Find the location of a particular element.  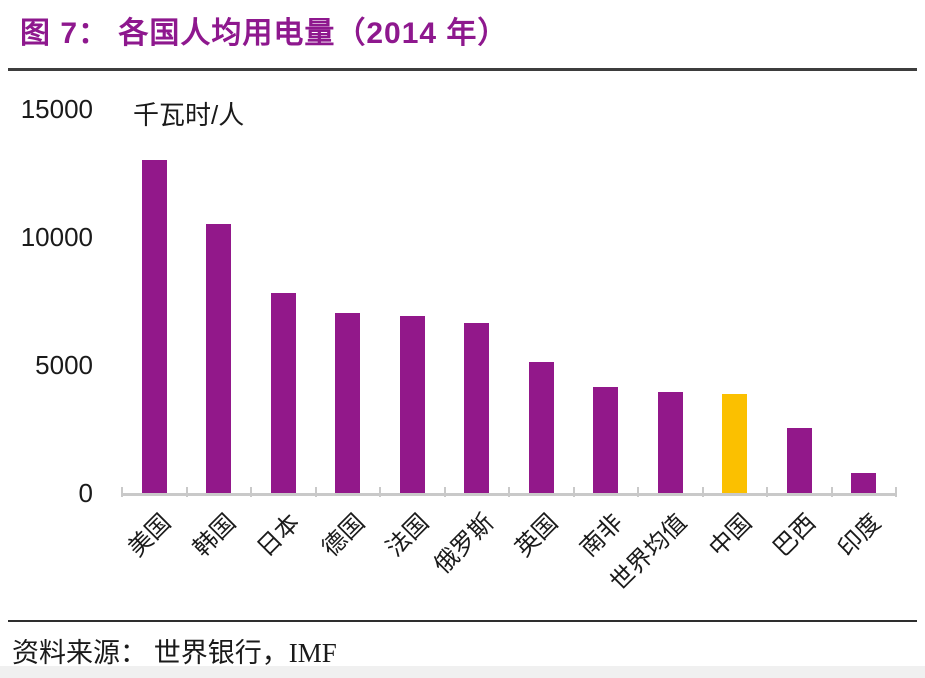

y-axis-tick-label: 15000 is located at coordinates (56, 109).